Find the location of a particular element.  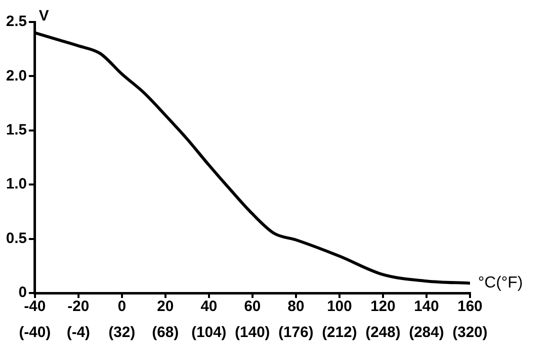

x2-tick-label: (140) is located at coordinates (252, 333).